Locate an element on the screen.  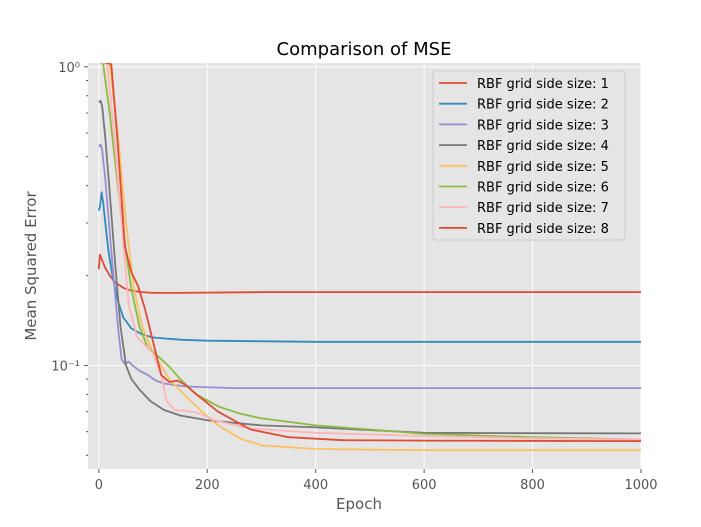
x-tick-label: 400 is located at coordinates (315, 485).